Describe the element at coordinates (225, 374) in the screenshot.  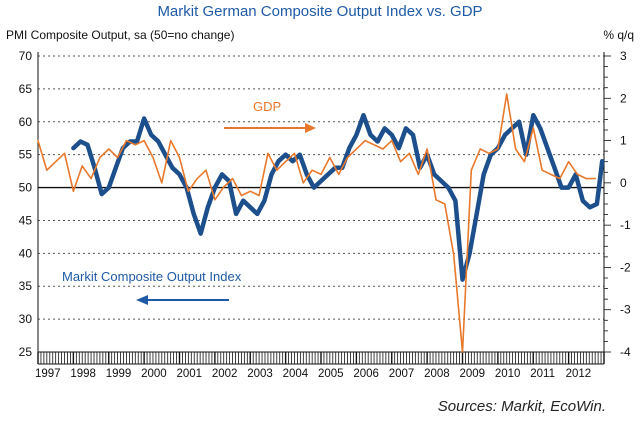
I see `x-tick-label: 2002` at that location.